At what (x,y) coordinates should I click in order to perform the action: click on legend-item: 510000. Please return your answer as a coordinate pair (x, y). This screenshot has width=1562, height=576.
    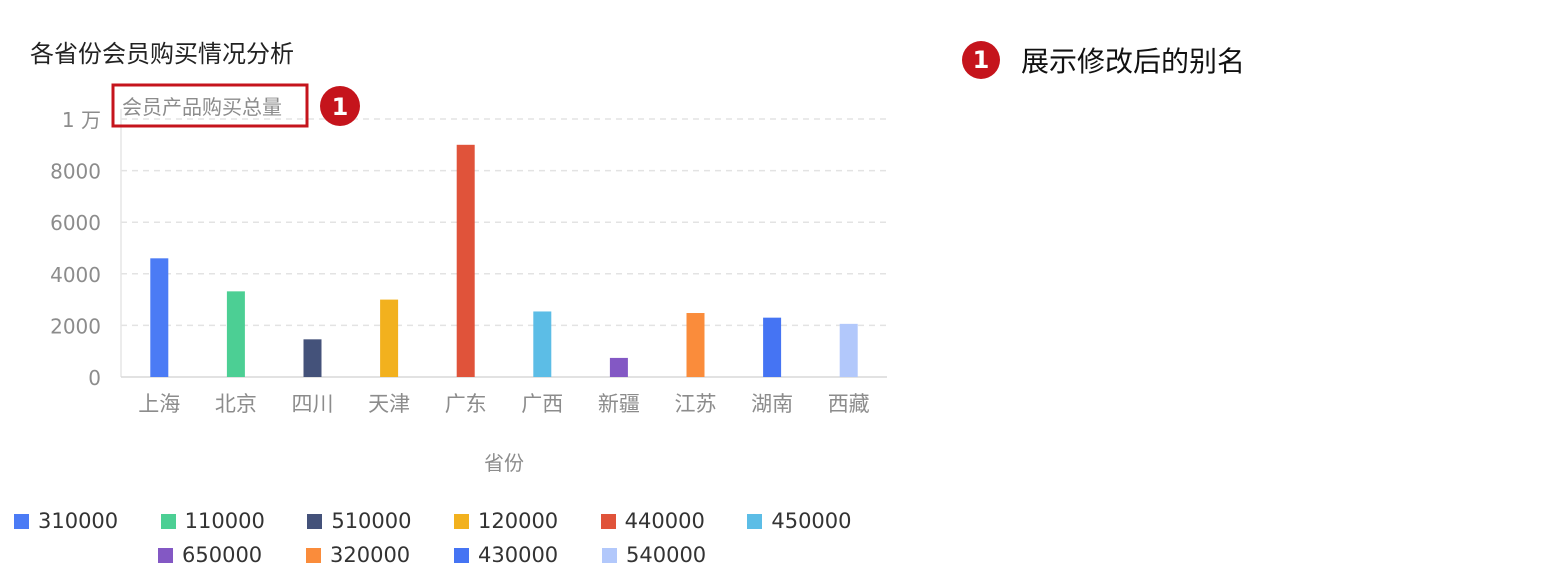
    Looking at the image, I should click on (380, 521).